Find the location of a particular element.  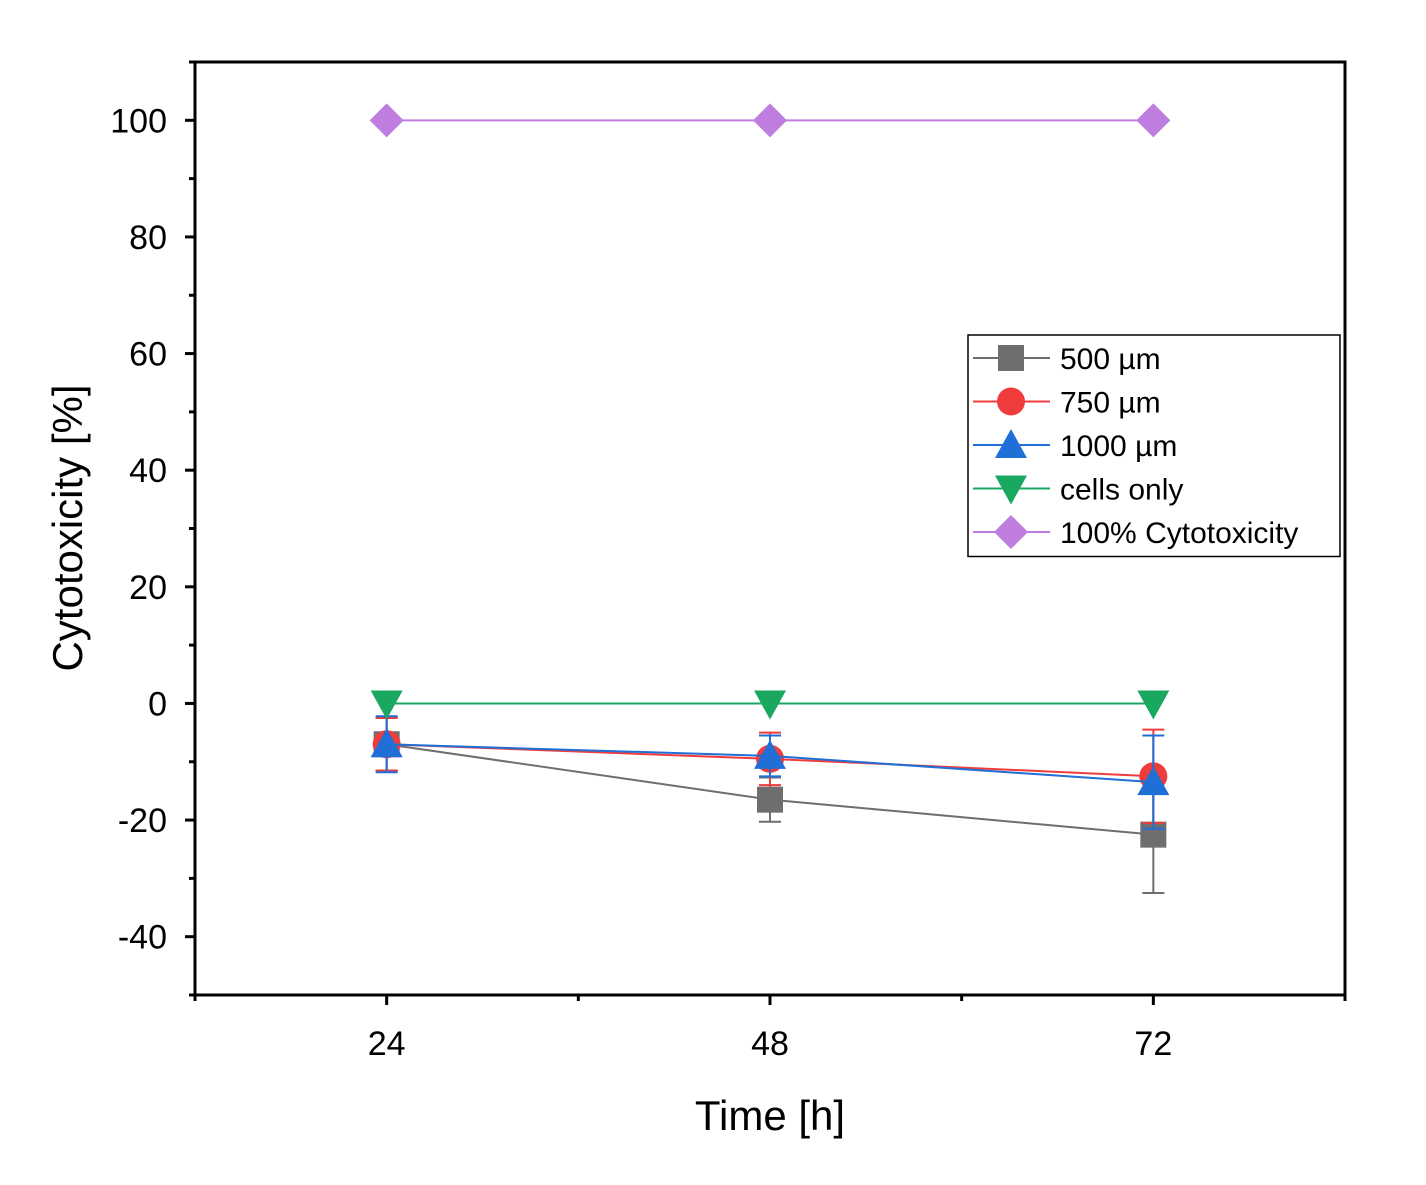

legend-item: 100% Cytotoxicity is located at coordinates (1135, 532).